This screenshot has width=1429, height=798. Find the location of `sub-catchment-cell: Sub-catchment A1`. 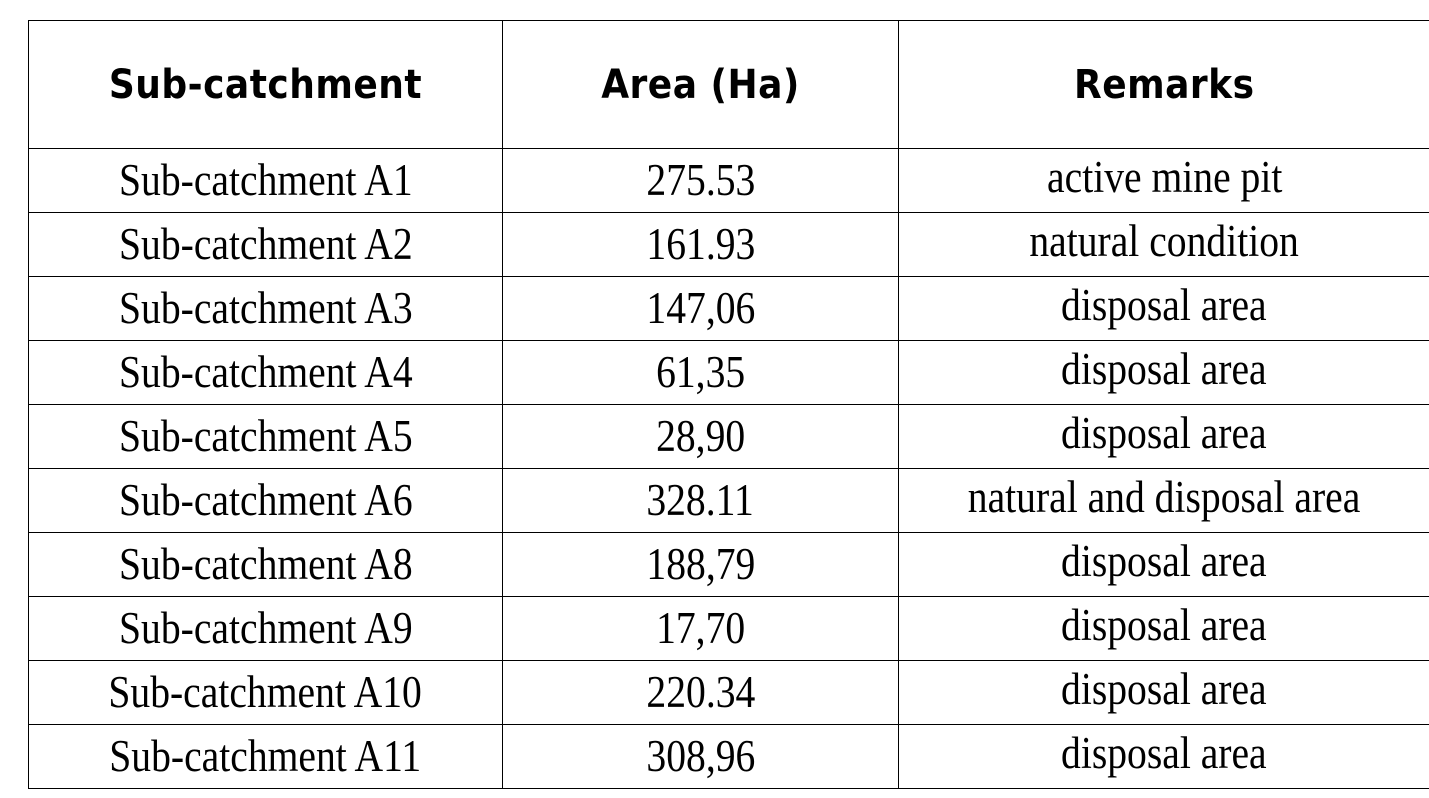

sub-catchment-cell: Sub-catchment A1 is located at coordinates (265, 180).